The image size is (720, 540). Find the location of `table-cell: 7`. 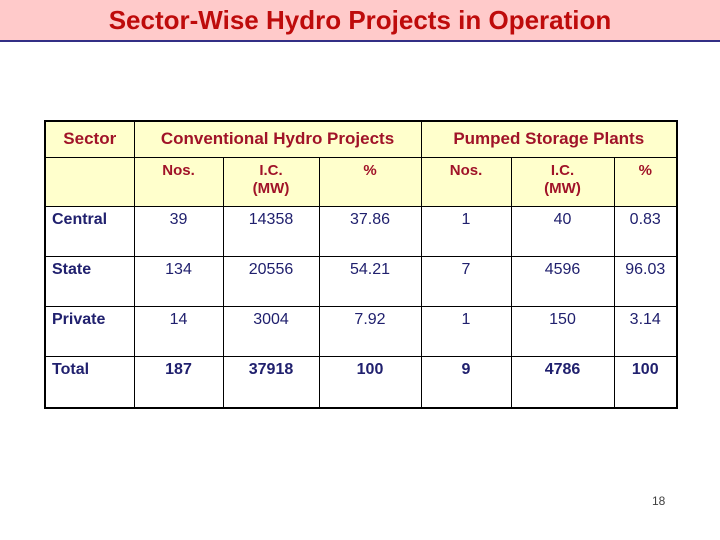

table-cell: 7 is located at coordinates (466, 281).